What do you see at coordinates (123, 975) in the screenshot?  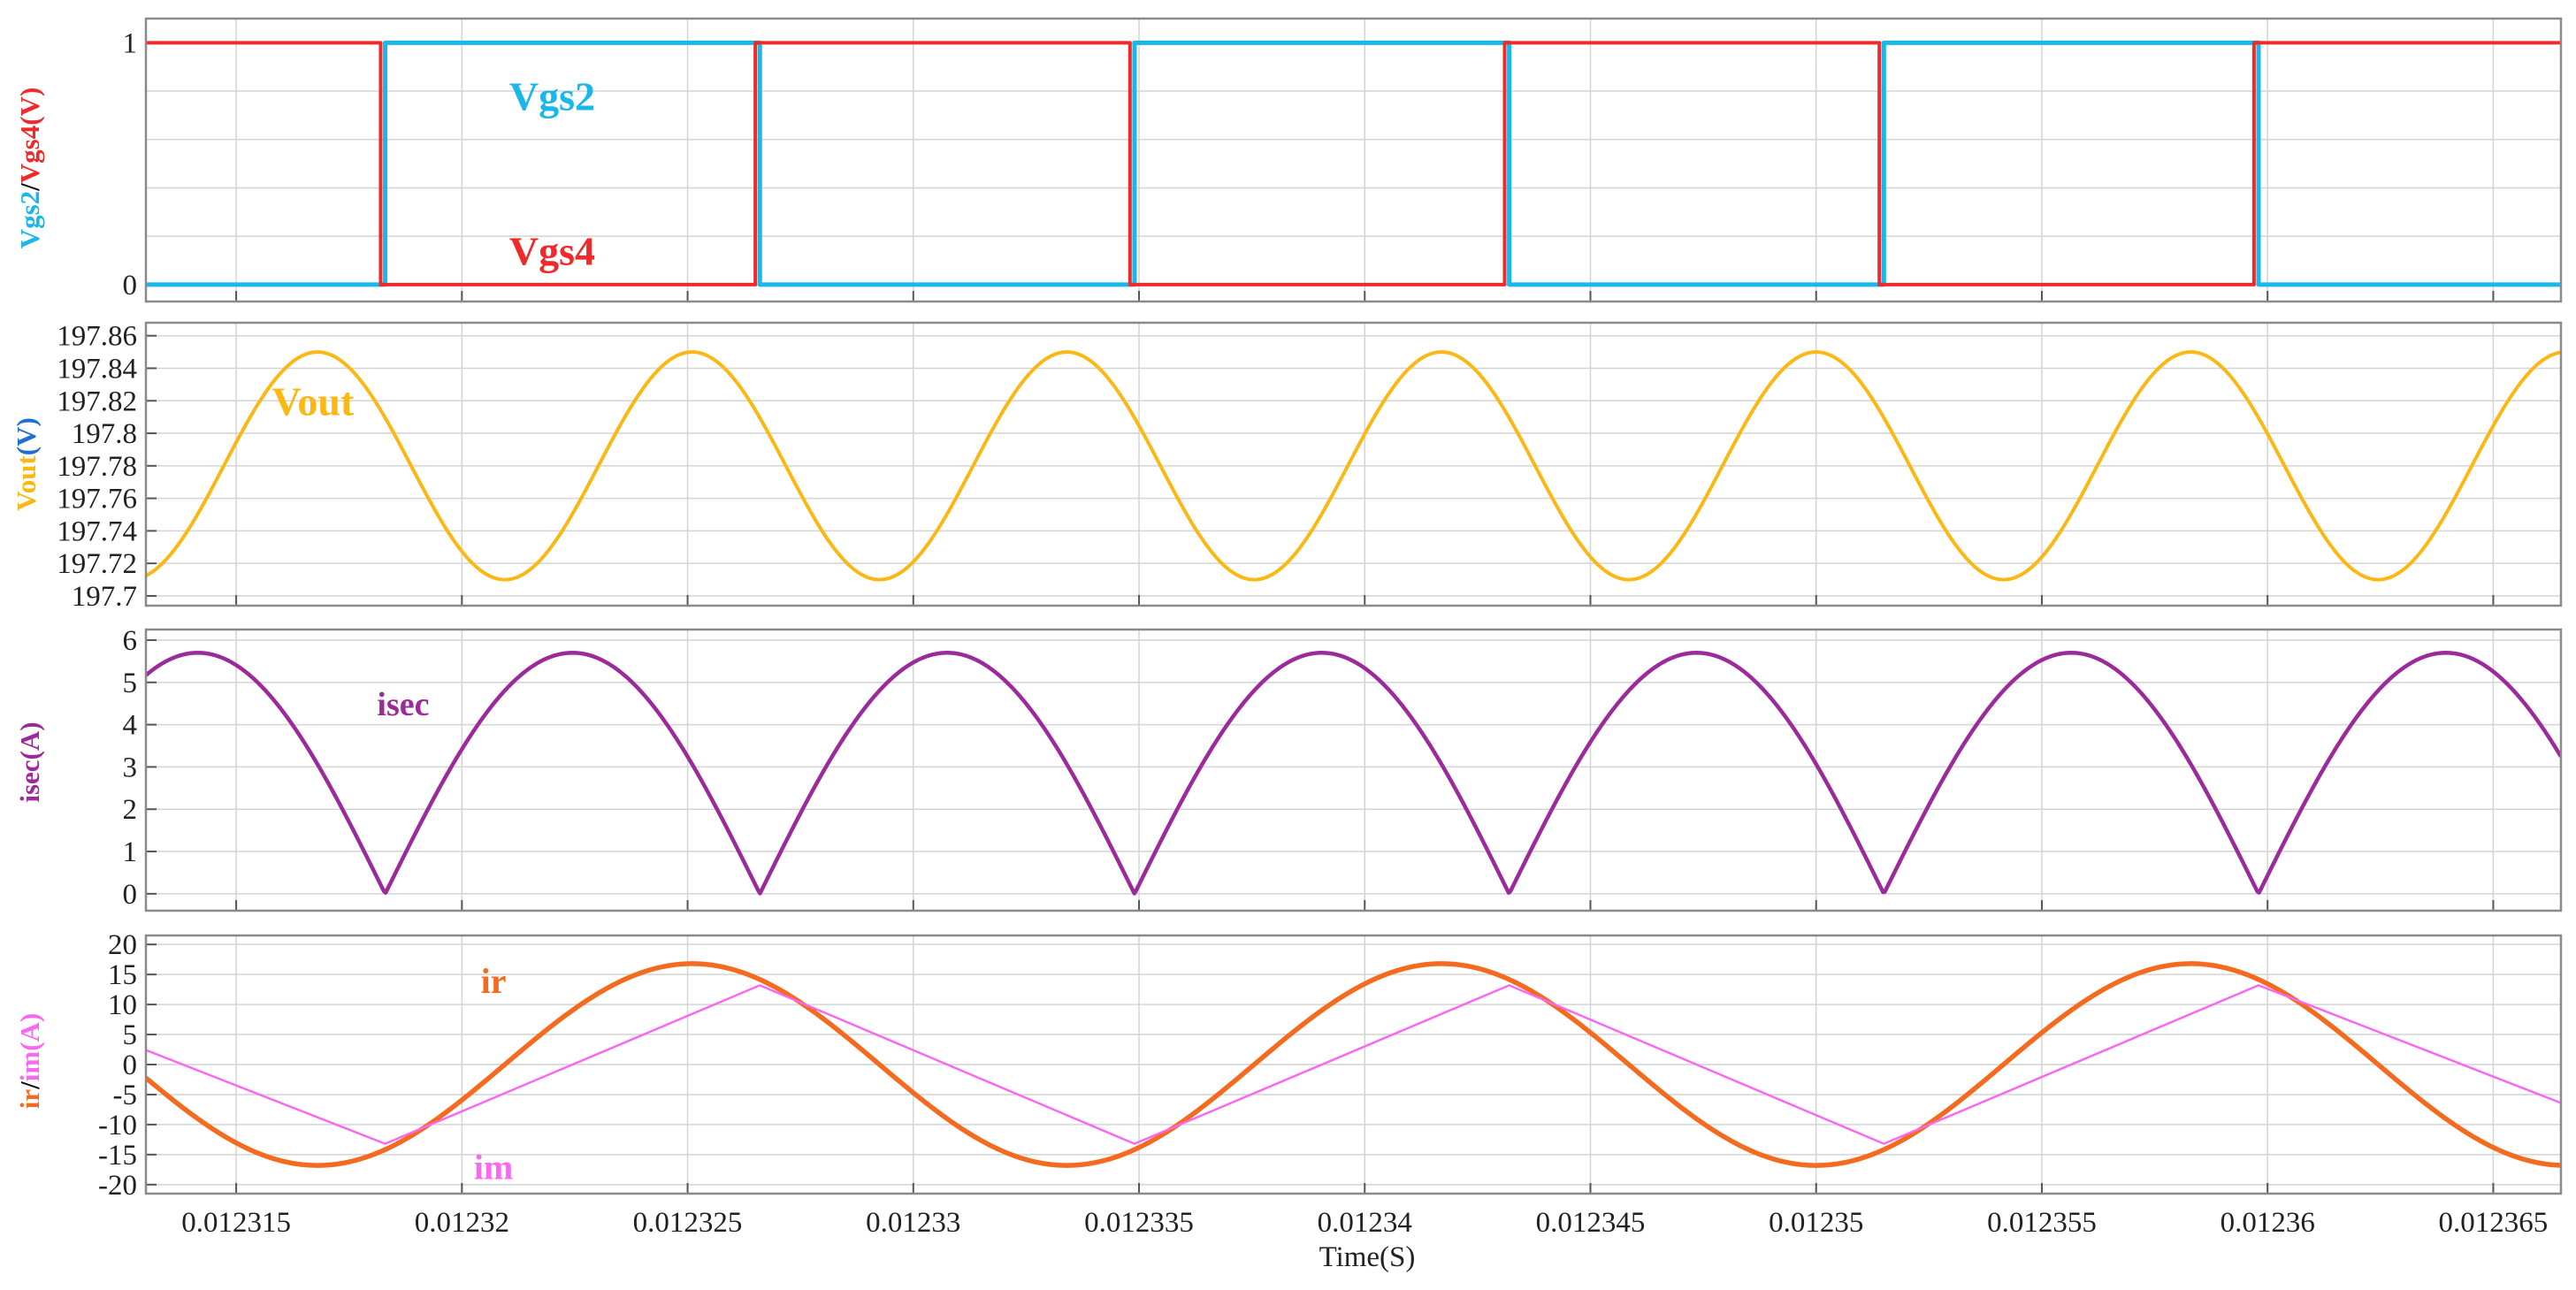 I see `irim-ytick-label: 15` at bounding box center [123, 975].